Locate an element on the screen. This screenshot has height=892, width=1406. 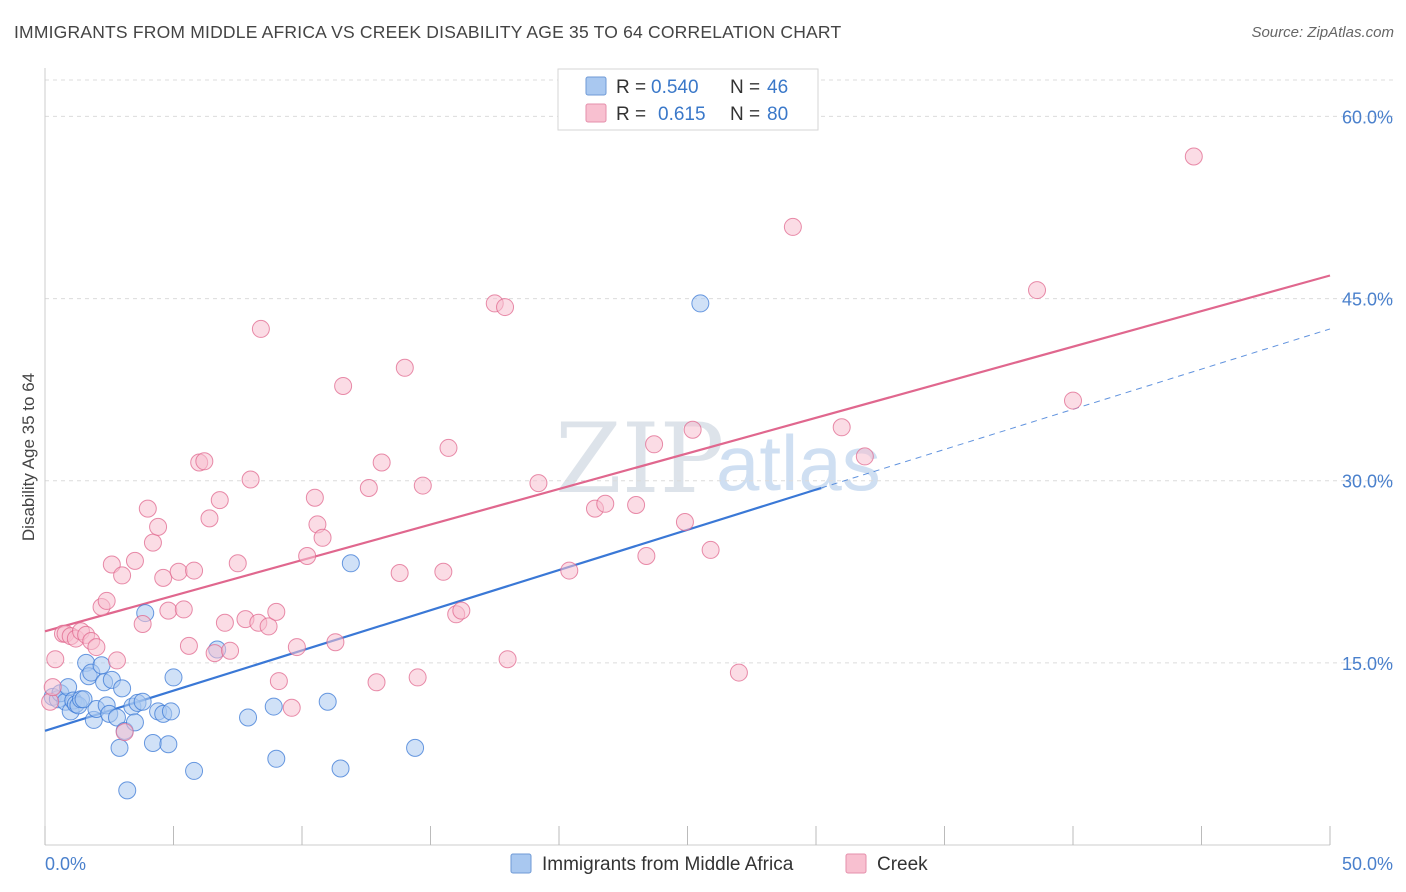
stats-box: R = 0.540 N = 46 R = 0.615 N = 80 is located at coordinates (688, 99).